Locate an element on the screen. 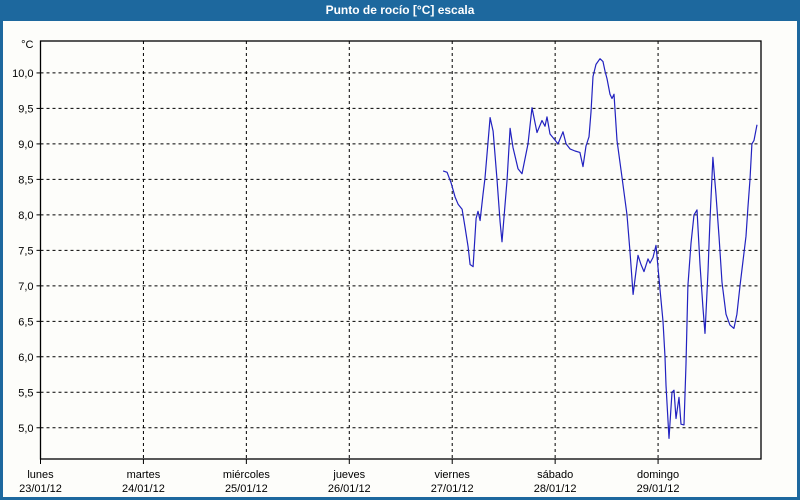 The image size is (800, 500). x-tick-date: 29/01/12 is located at coordinates (658, 489).